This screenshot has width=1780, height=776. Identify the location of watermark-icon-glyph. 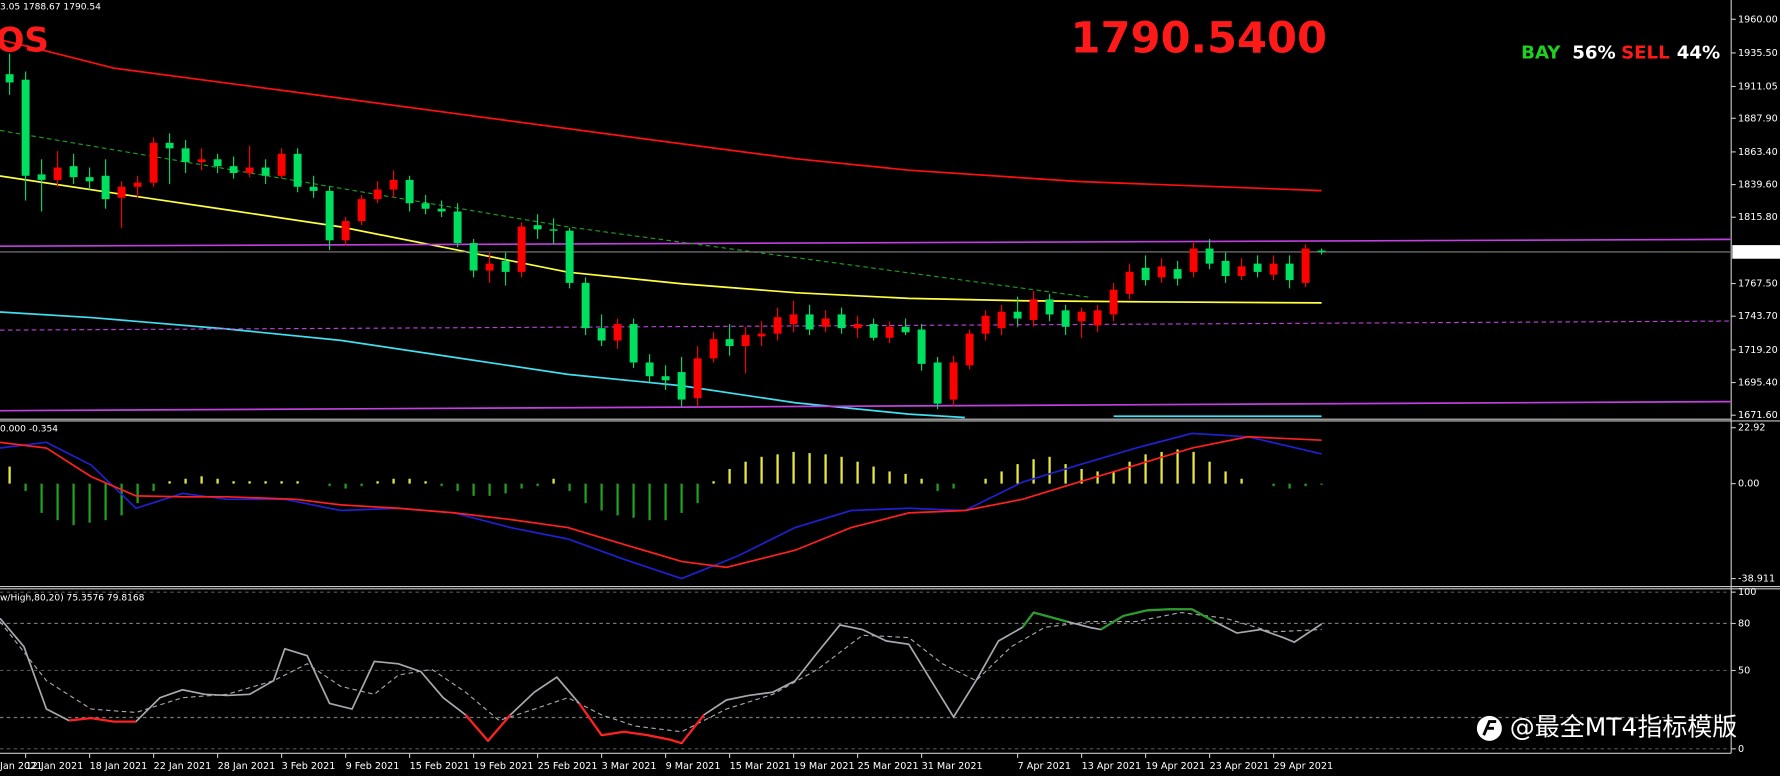
(1489, 728).